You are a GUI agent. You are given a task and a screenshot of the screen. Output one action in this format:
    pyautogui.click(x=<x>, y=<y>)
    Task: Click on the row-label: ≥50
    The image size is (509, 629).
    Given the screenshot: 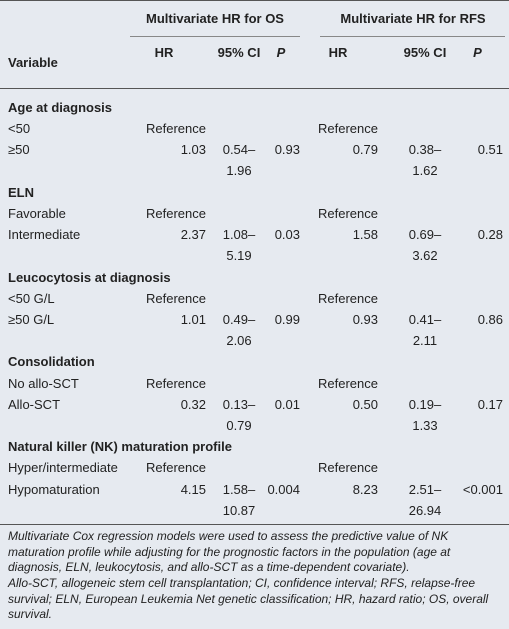 What is the action you would take?
    pyautogui.click(x=19, y=150)
    